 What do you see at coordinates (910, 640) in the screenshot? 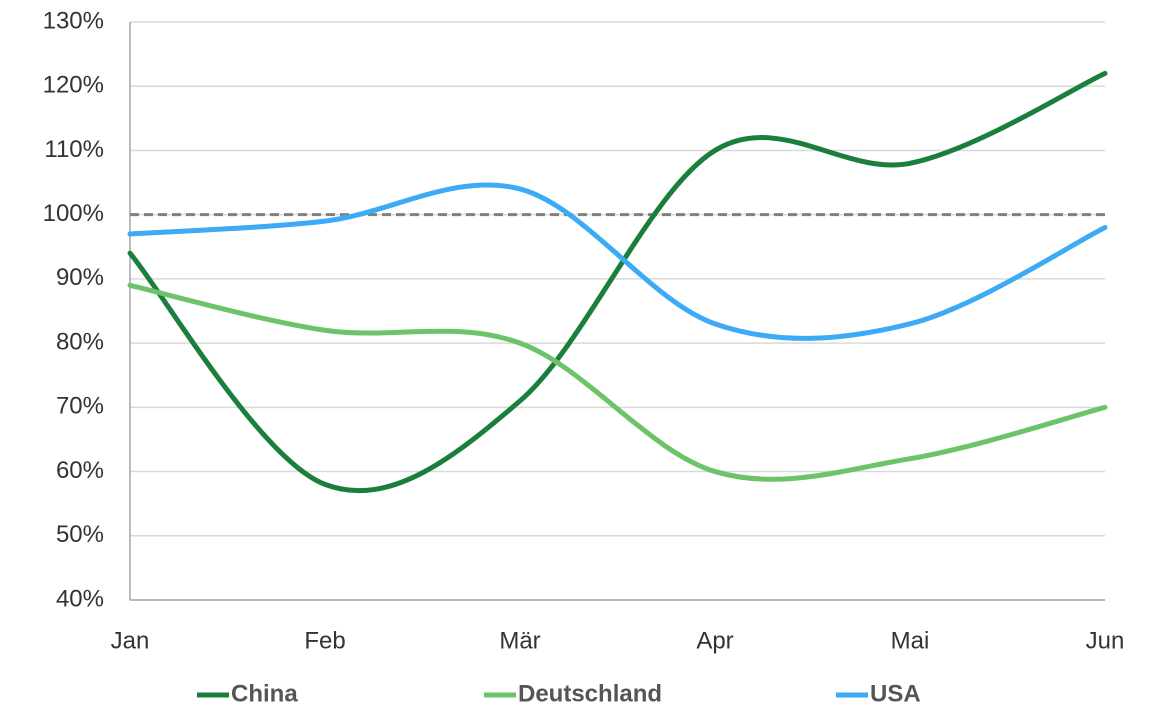
I see `x-tick-label: Mai` at bounding box center [910, 640].